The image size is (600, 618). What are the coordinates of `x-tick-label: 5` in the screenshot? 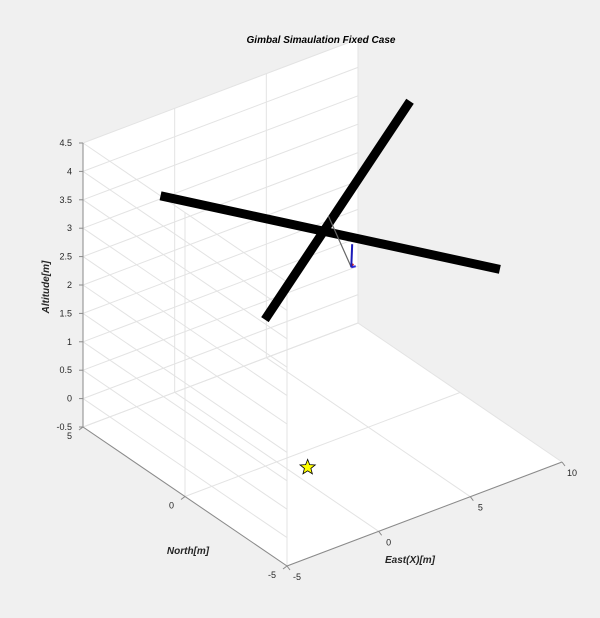 It's located at (480, 508).